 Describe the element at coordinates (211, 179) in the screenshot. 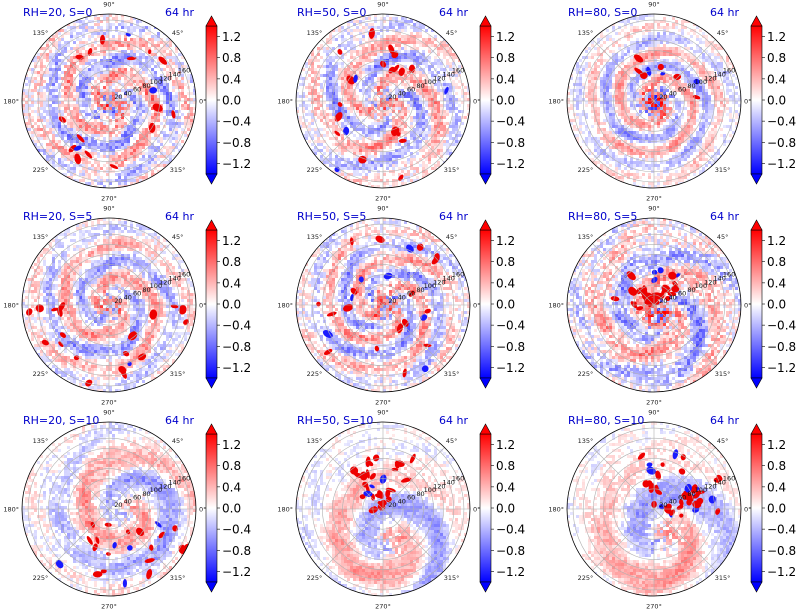

I see `colorbar-extend-min` at that location.